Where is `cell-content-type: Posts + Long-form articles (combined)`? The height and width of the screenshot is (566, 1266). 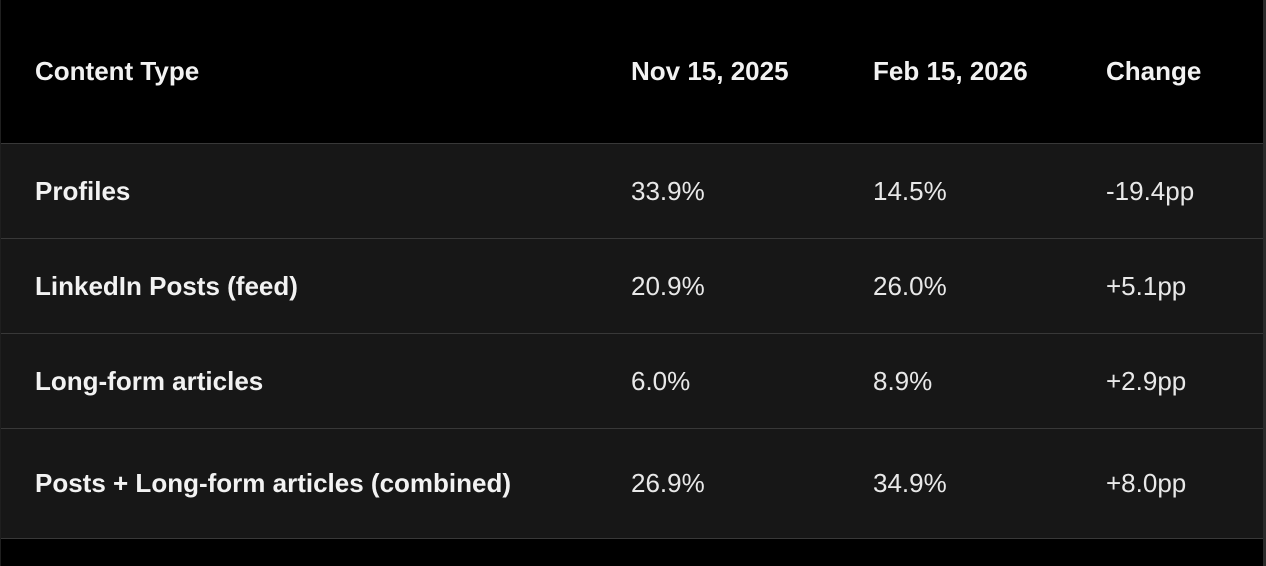 cell-content-type: Posts + Long-form articles (combined) is located at coordinates (309, 483).